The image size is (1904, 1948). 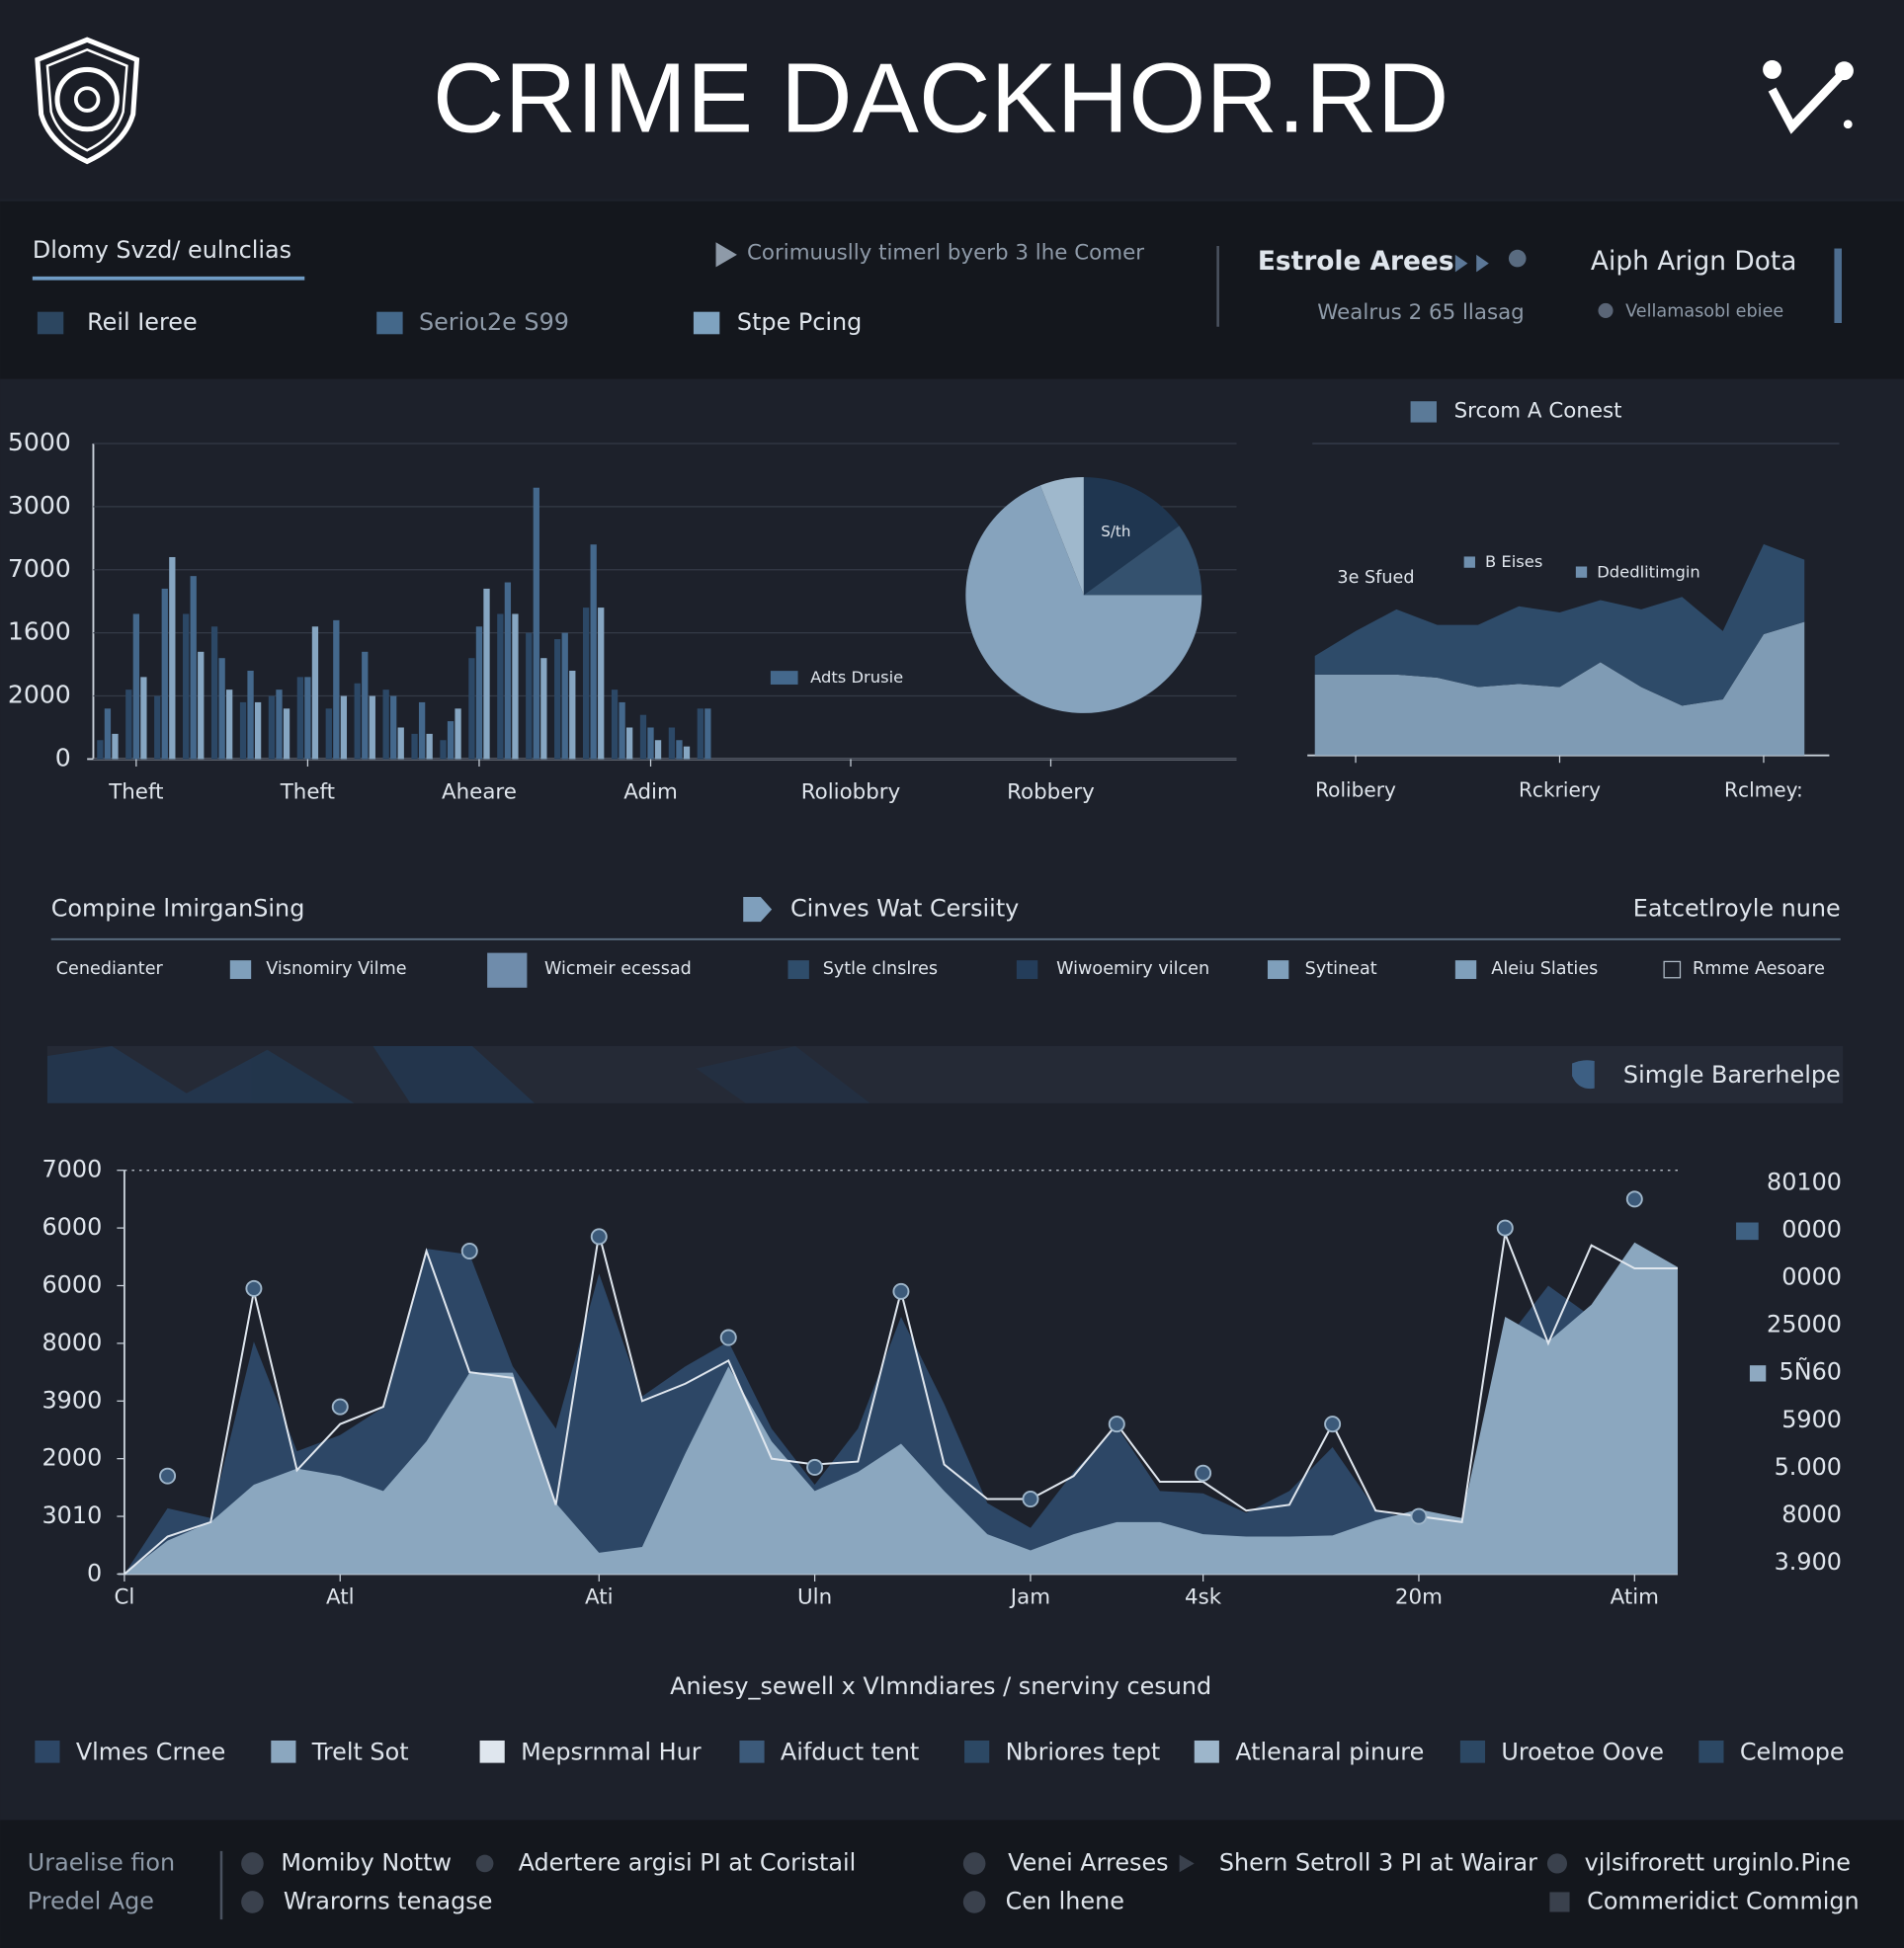 I want to click on legend-label: Uroetoe Oove, so click(x=1582, y=1753).